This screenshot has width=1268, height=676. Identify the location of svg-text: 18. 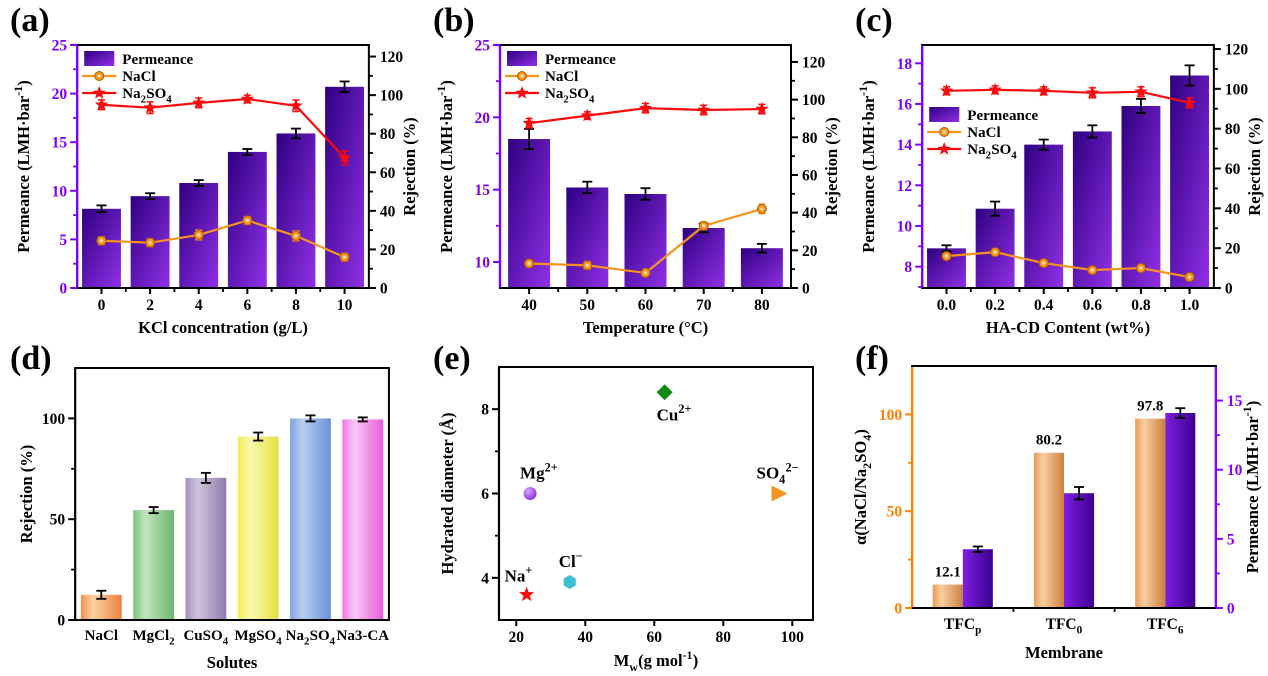
(905, 64).